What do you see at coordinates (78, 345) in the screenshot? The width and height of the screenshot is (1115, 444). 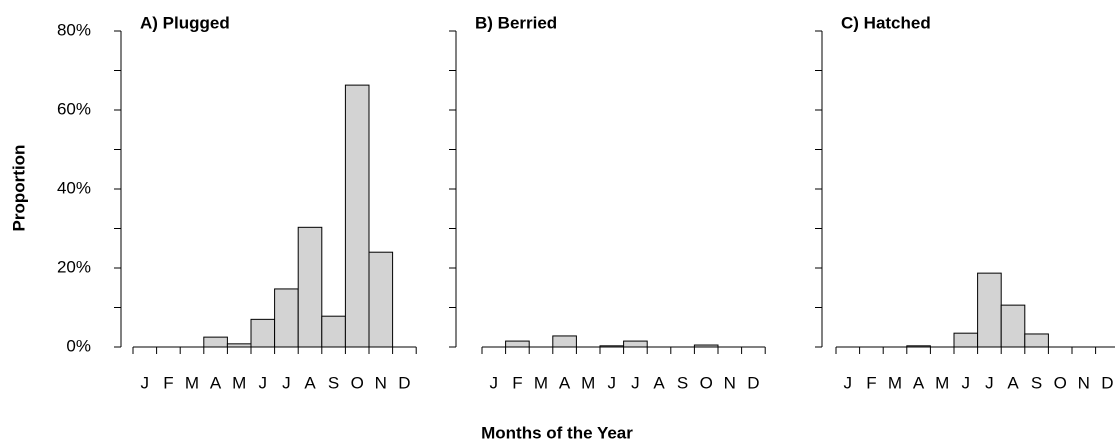 I see `y-tick-label: 0%` at bounding box center [78, 345].